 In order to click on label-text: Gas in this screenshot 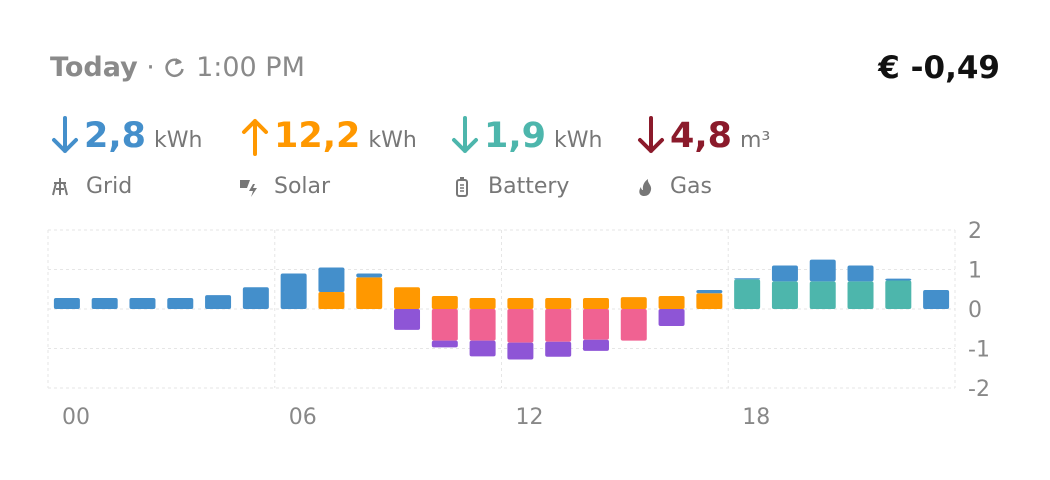, I will do `click(691, 186)`.